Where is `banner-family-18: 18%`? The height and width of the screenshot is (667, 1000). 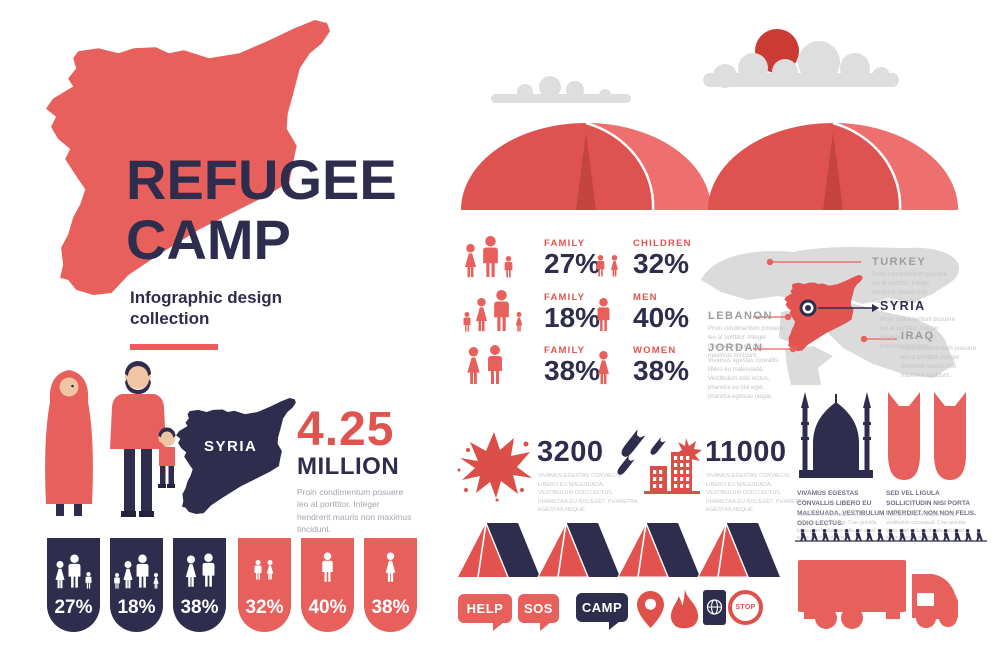
banner-family-18: 18% is located at coordinates (136, 585).